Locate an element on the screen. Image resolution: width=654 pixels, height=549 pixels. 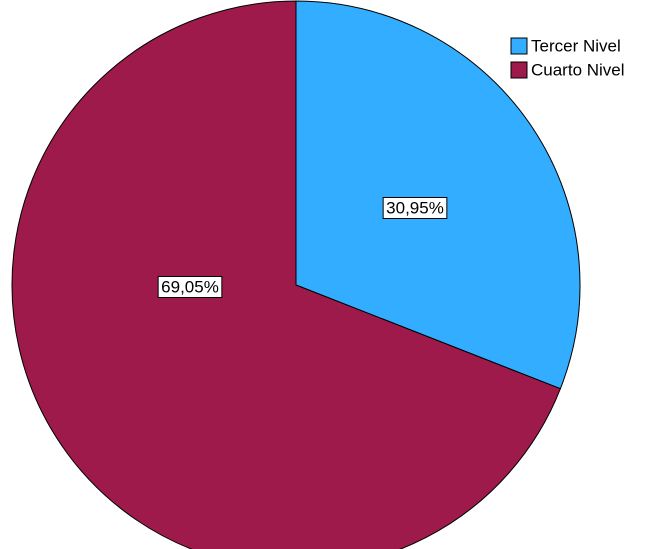
data-label-text: 69,05% is located at coordinates (190, 286).